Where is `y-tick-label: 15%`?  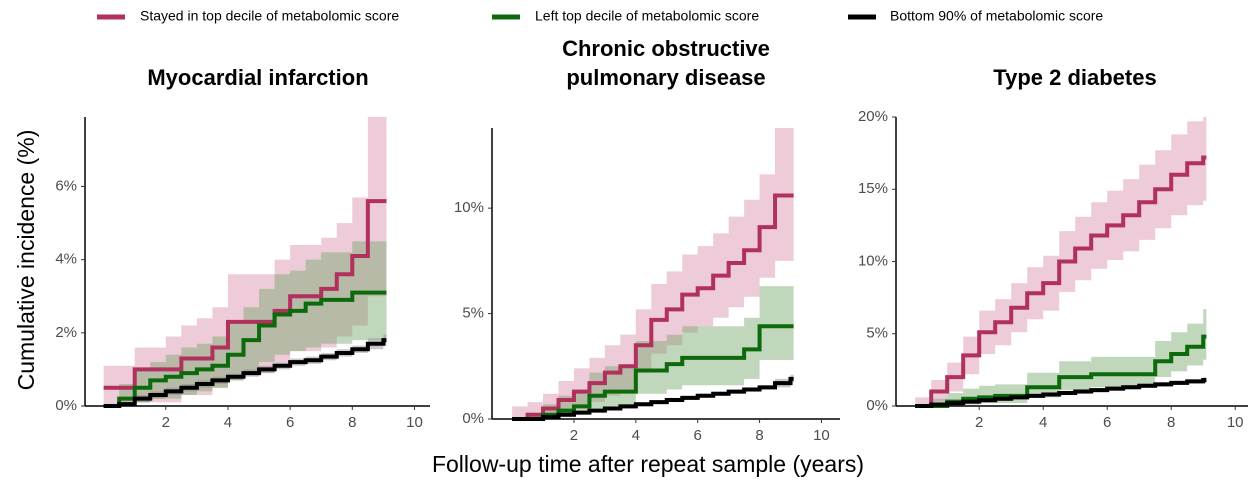
y-tick-label: 15% is located at coordinates (873, 188).